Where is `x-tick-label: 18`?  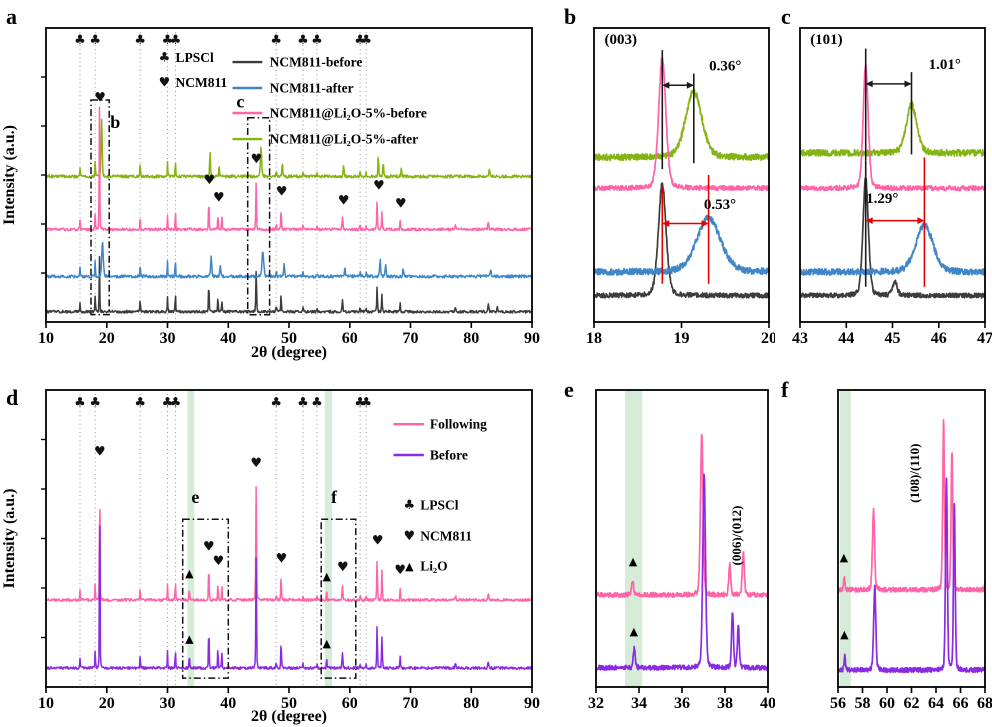
x-tick-label: 18 is located at coordinates (594, 338).